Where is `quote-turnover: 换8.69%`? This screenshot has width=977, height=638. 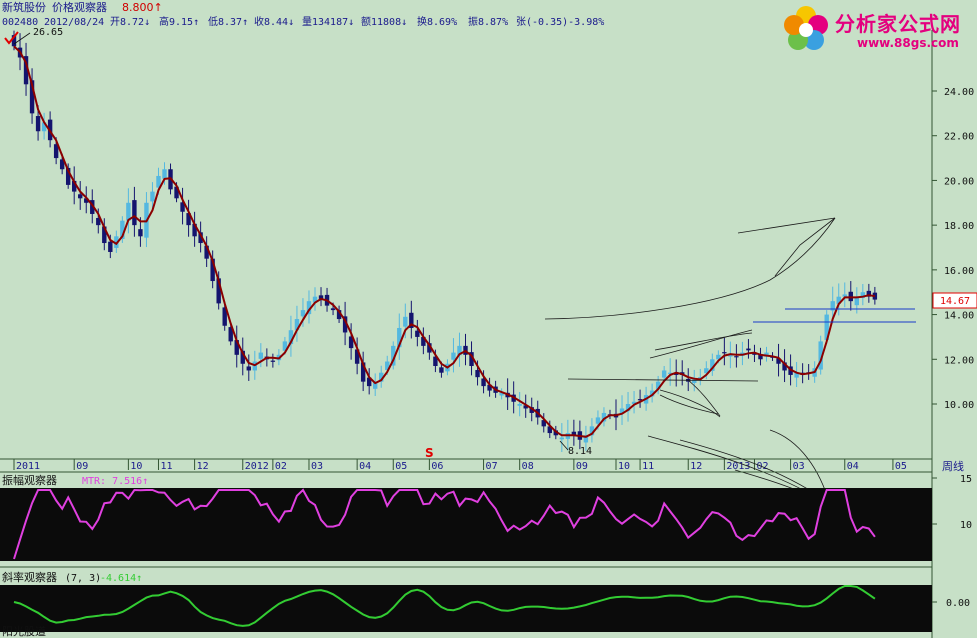
quote-turnover: 换8.69% is located at coordinates (437, 21).